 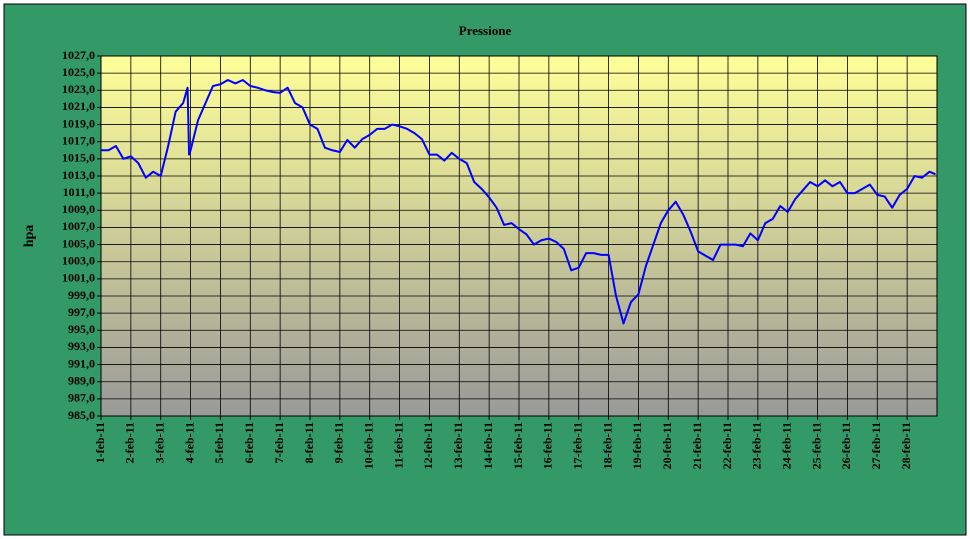 I want to click on x-tick-label: 15-feb-11, so click(x=518, y=445).